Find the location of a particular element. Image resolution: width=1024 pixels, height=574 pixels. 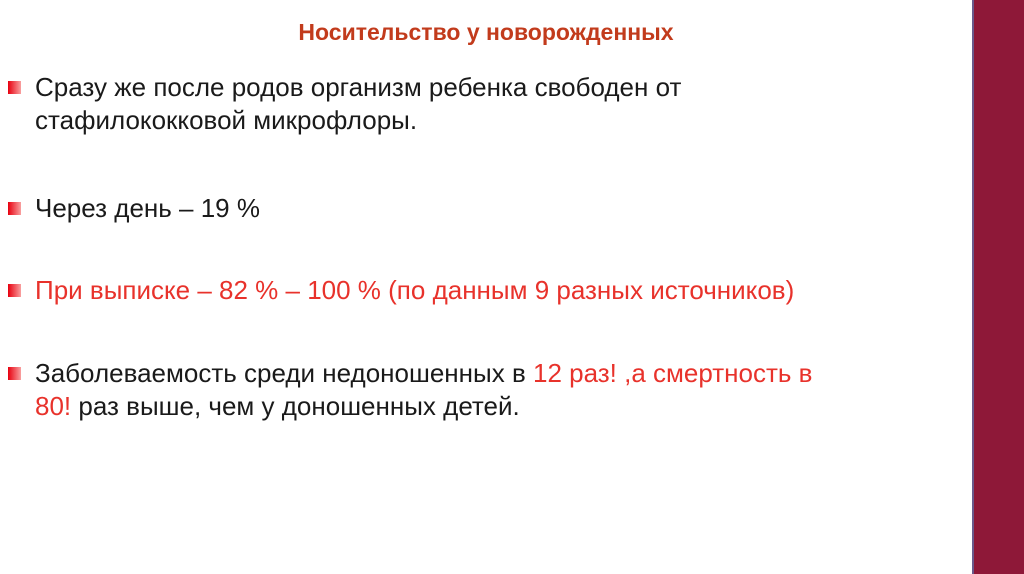

bullet-item: Через день – 19 % is located at coordinates (473, 208).